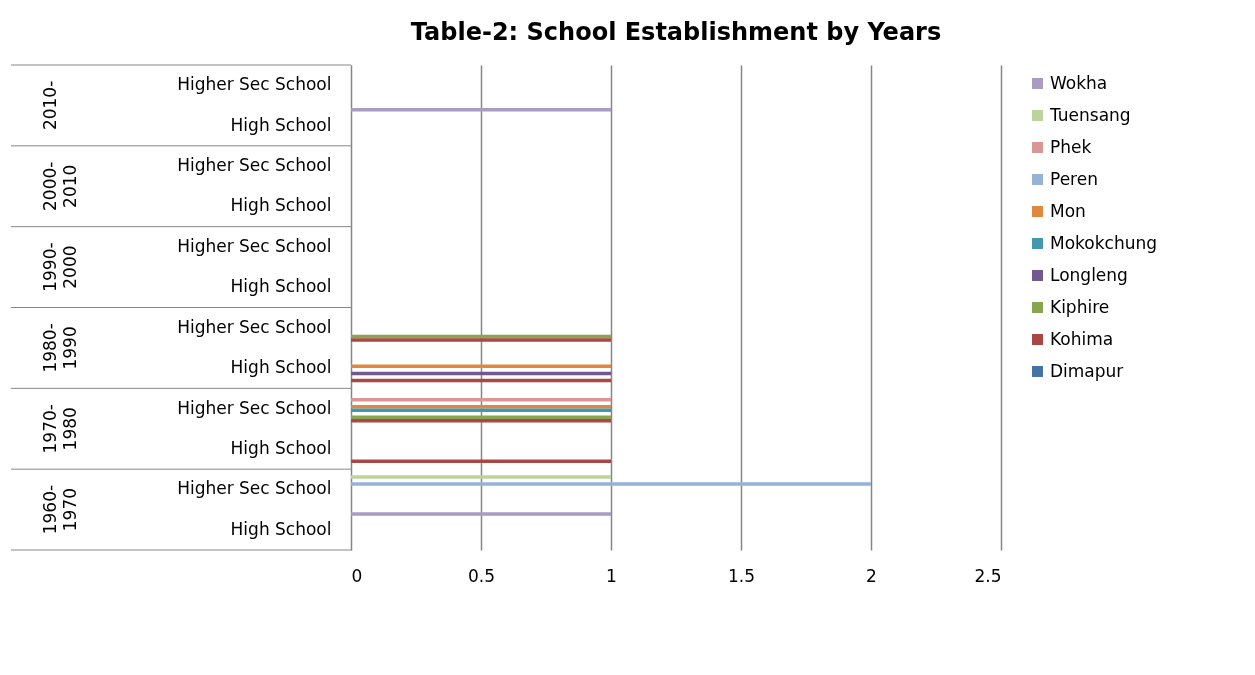  What do you see at coordinates (1071, 146) in the screenshot?
I see `legend-label: Phek` at bounding box center [1071, 146].